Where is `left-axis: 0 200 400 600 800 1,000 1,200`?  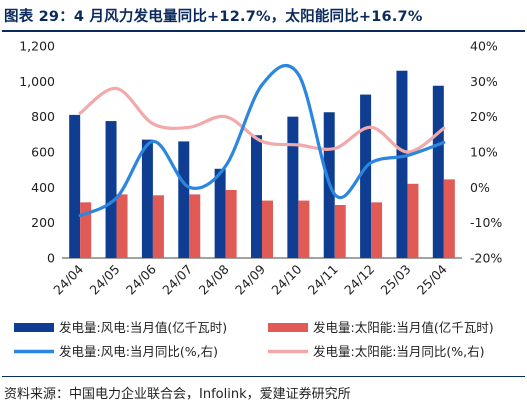
left-axis: 0 200 400 600 800 1,000 1,200 is located at coordinates (37, 152).